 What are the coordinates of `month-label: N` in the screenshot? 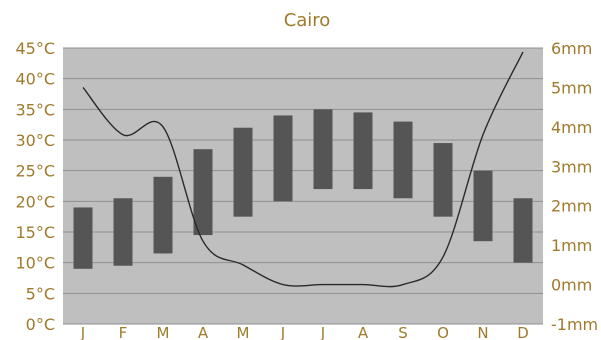 It's located at (482, 332).